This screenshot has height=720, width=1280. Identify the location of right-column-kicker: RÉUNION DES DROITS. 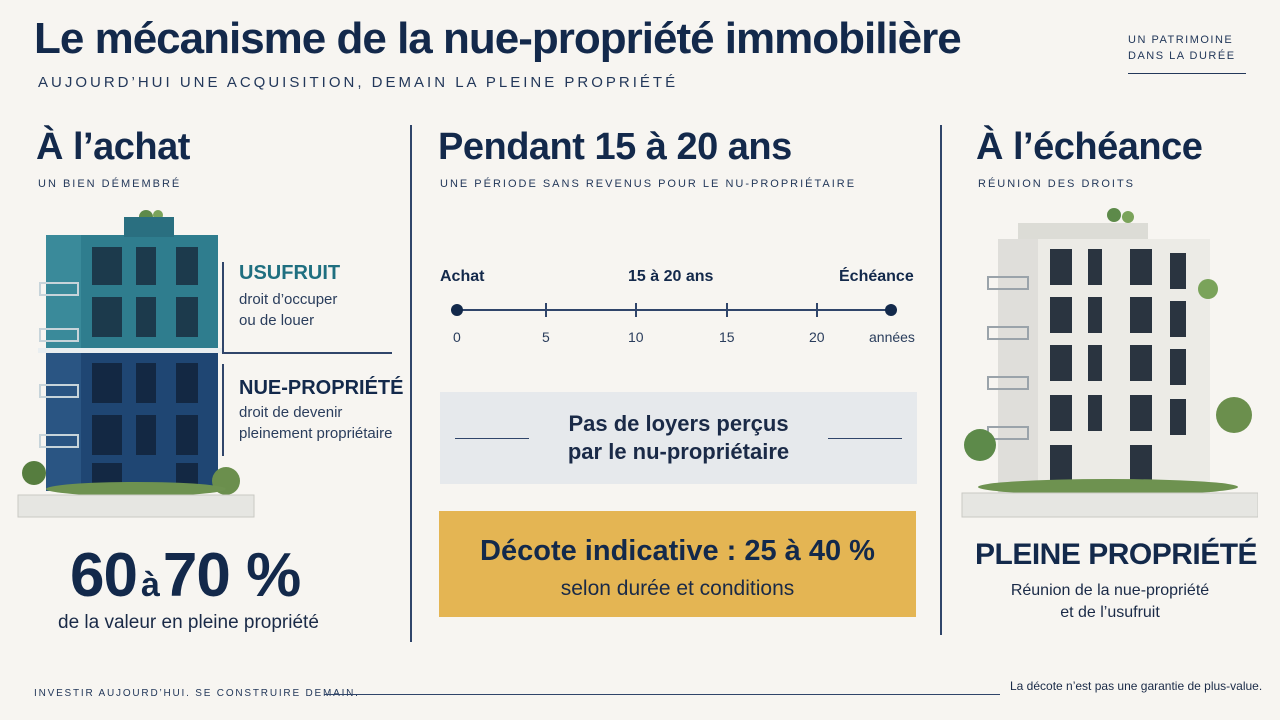
(1057, 184).